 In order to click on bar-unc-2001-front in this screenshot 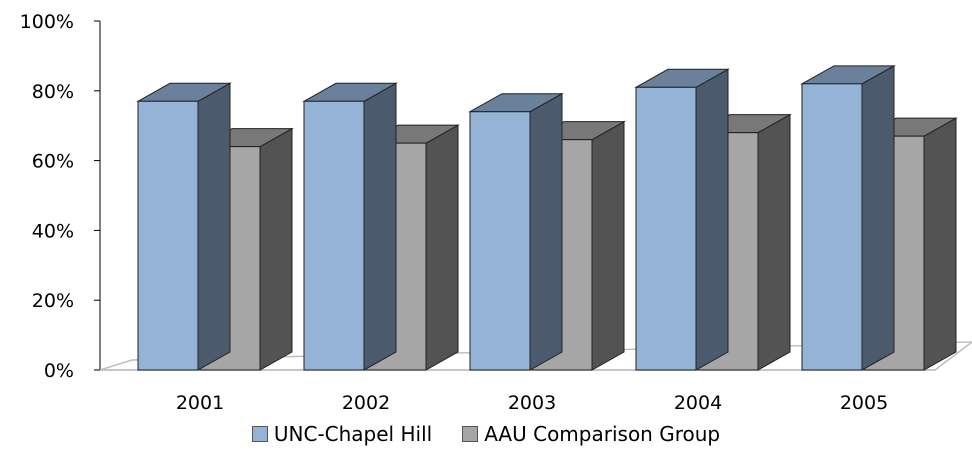, I will do `click(168, 235)`.